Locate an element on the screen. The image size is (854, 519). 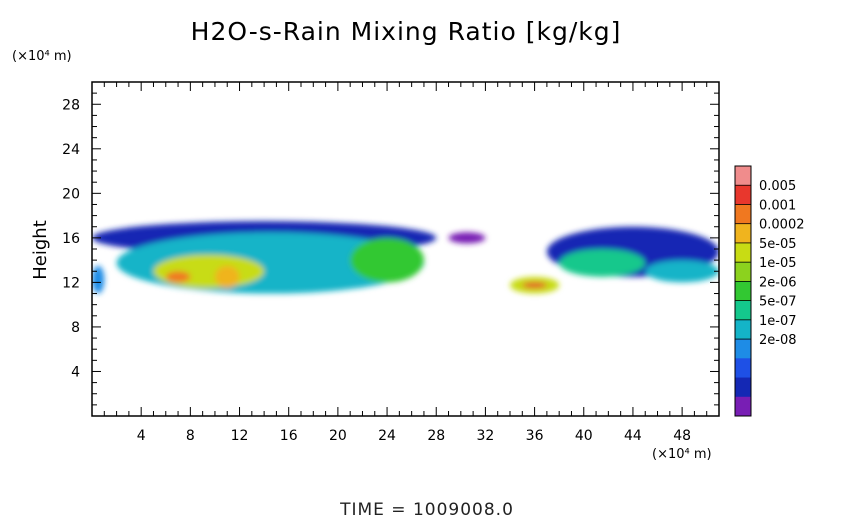
y-tick-label: 16 is located at coordinates (71, 239).